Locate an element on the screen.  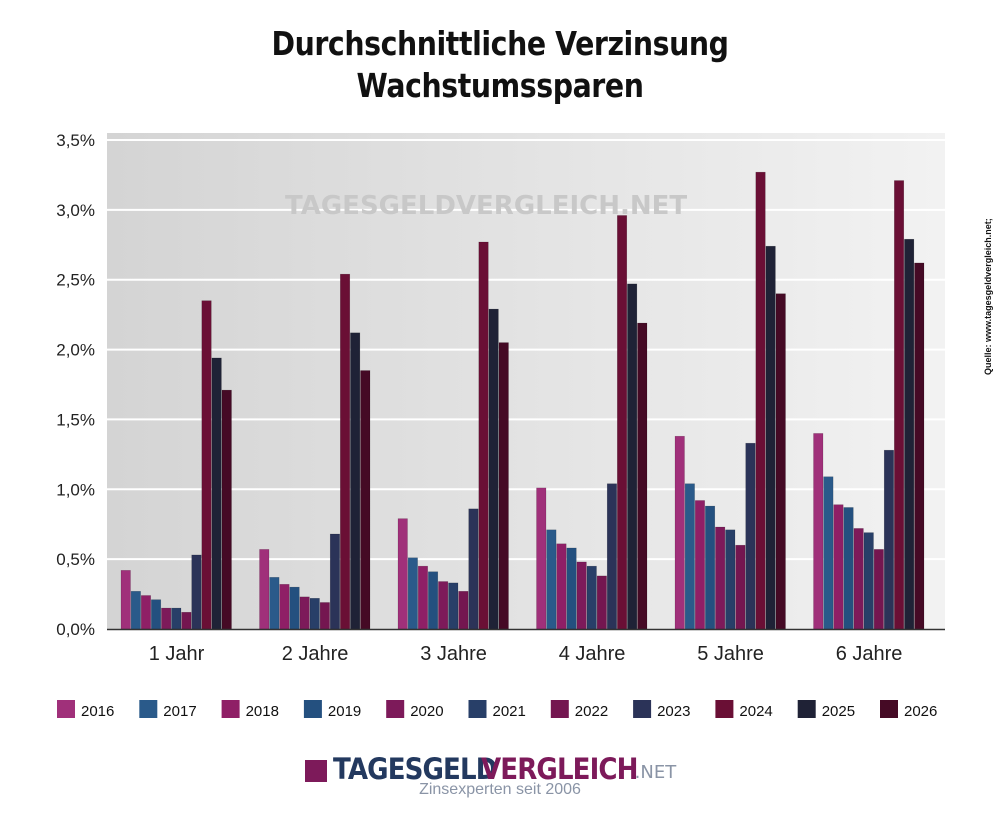
y-tick-label: 3,0% is located at coordinates (75, 210).